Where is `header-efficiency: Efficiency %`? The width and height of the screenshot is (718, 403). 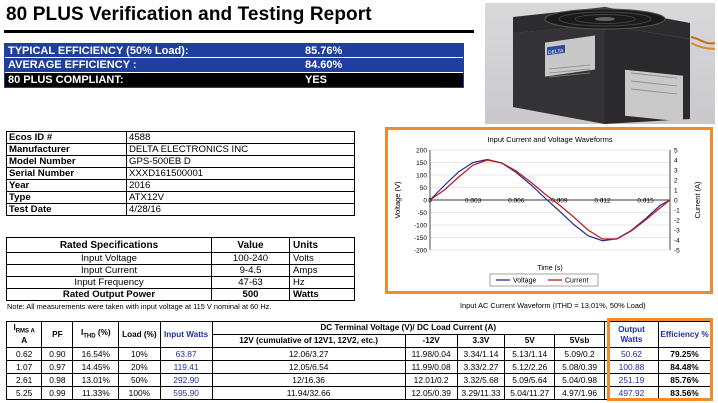
header-efficiency: Efficiency % is located at coordinates (684, 334).